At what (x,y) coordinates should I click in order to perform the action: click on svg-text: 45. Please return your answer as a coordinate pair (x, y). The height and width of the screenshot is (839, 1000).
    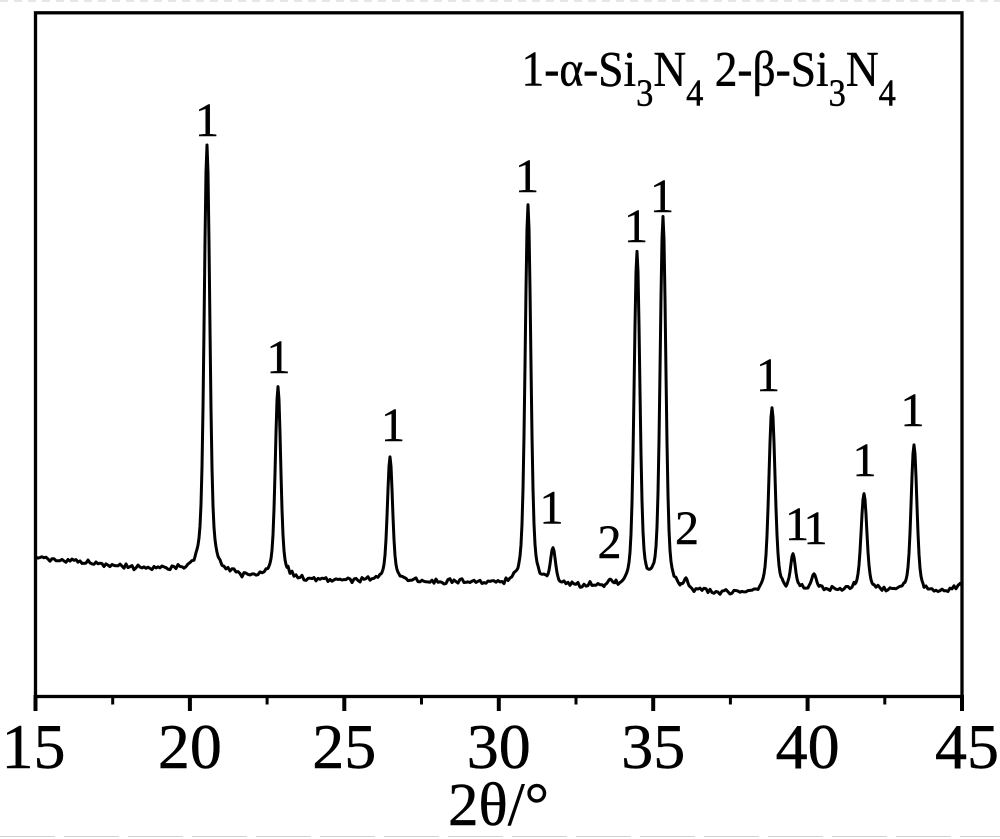
    Looking at the image, I should click on (967, 746).